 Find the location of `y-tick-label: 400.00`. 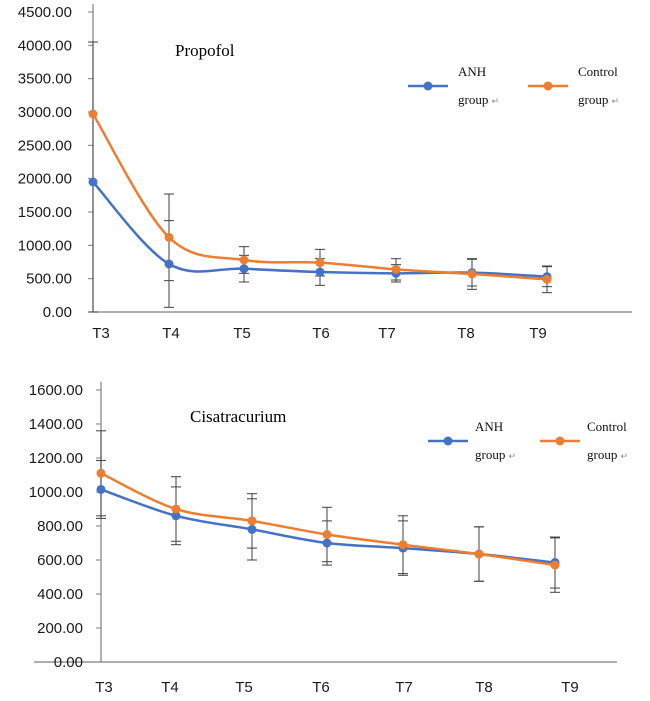

y-tick-label: 400.00 is located at coordinates (60, 594).